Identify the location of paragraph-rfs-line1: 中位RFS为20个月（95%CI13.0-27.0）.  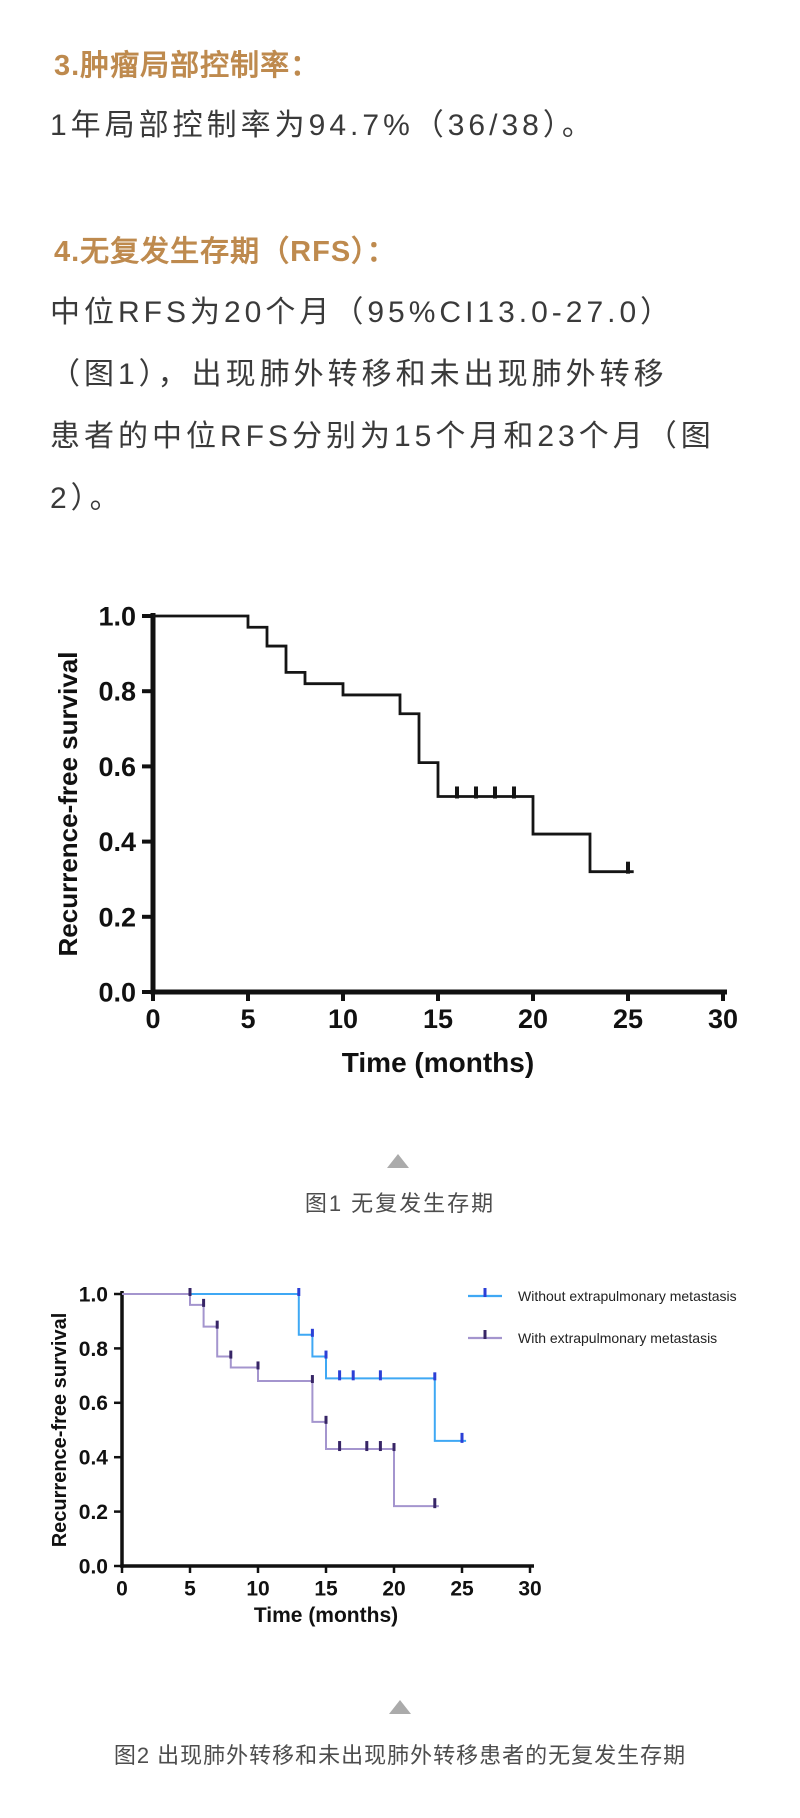
(362, 312).